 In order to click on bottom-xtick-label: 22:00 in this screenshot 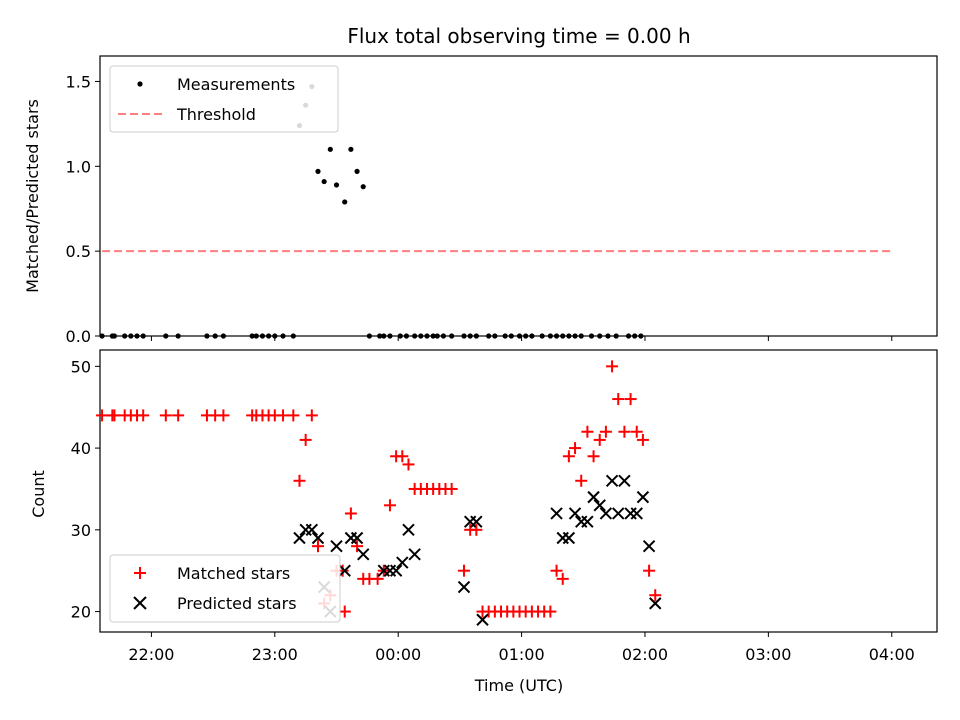, I will do `click(151, 654)`.